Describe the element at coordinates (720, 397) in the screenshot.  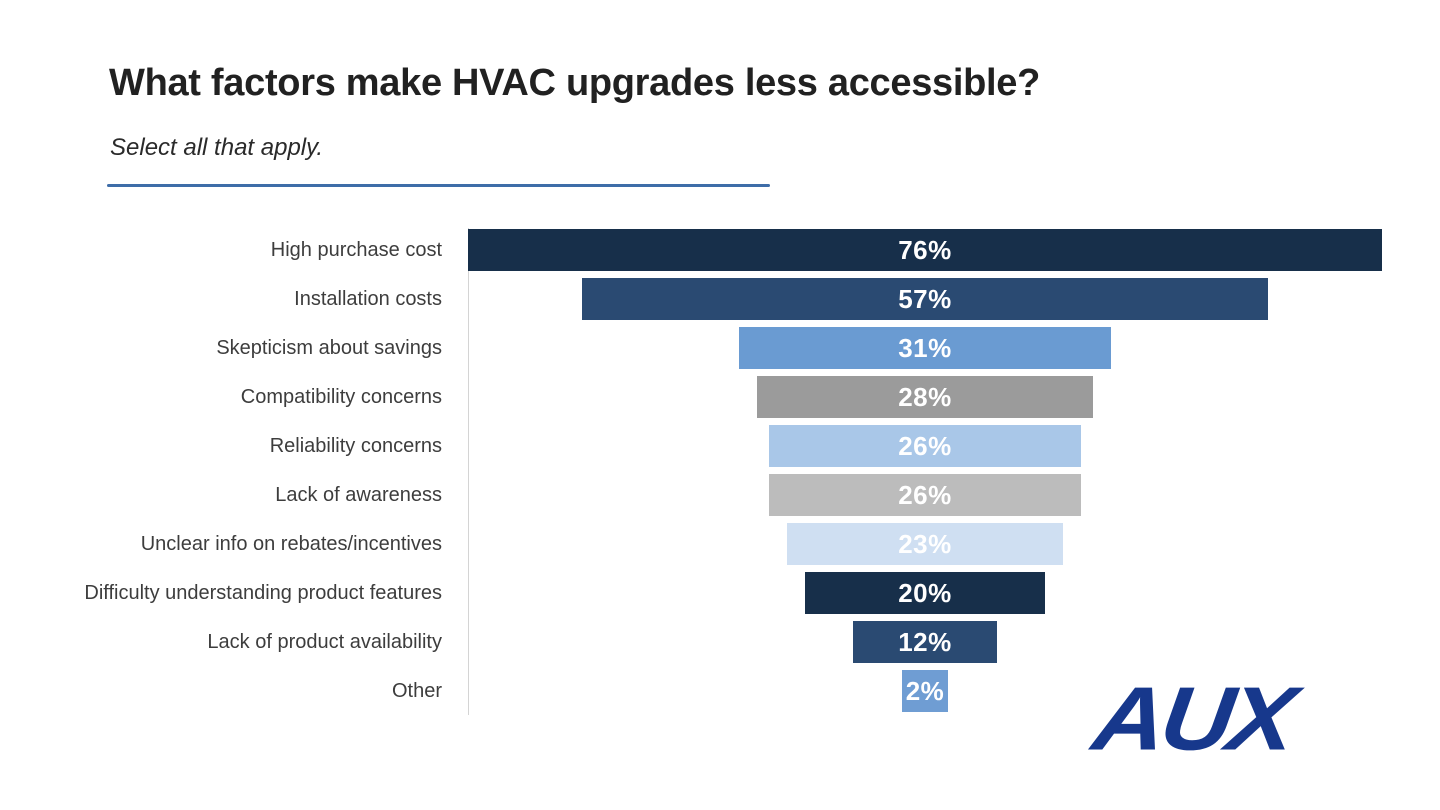
I see `chart-row: Compatibility concerns 28%` at that location.